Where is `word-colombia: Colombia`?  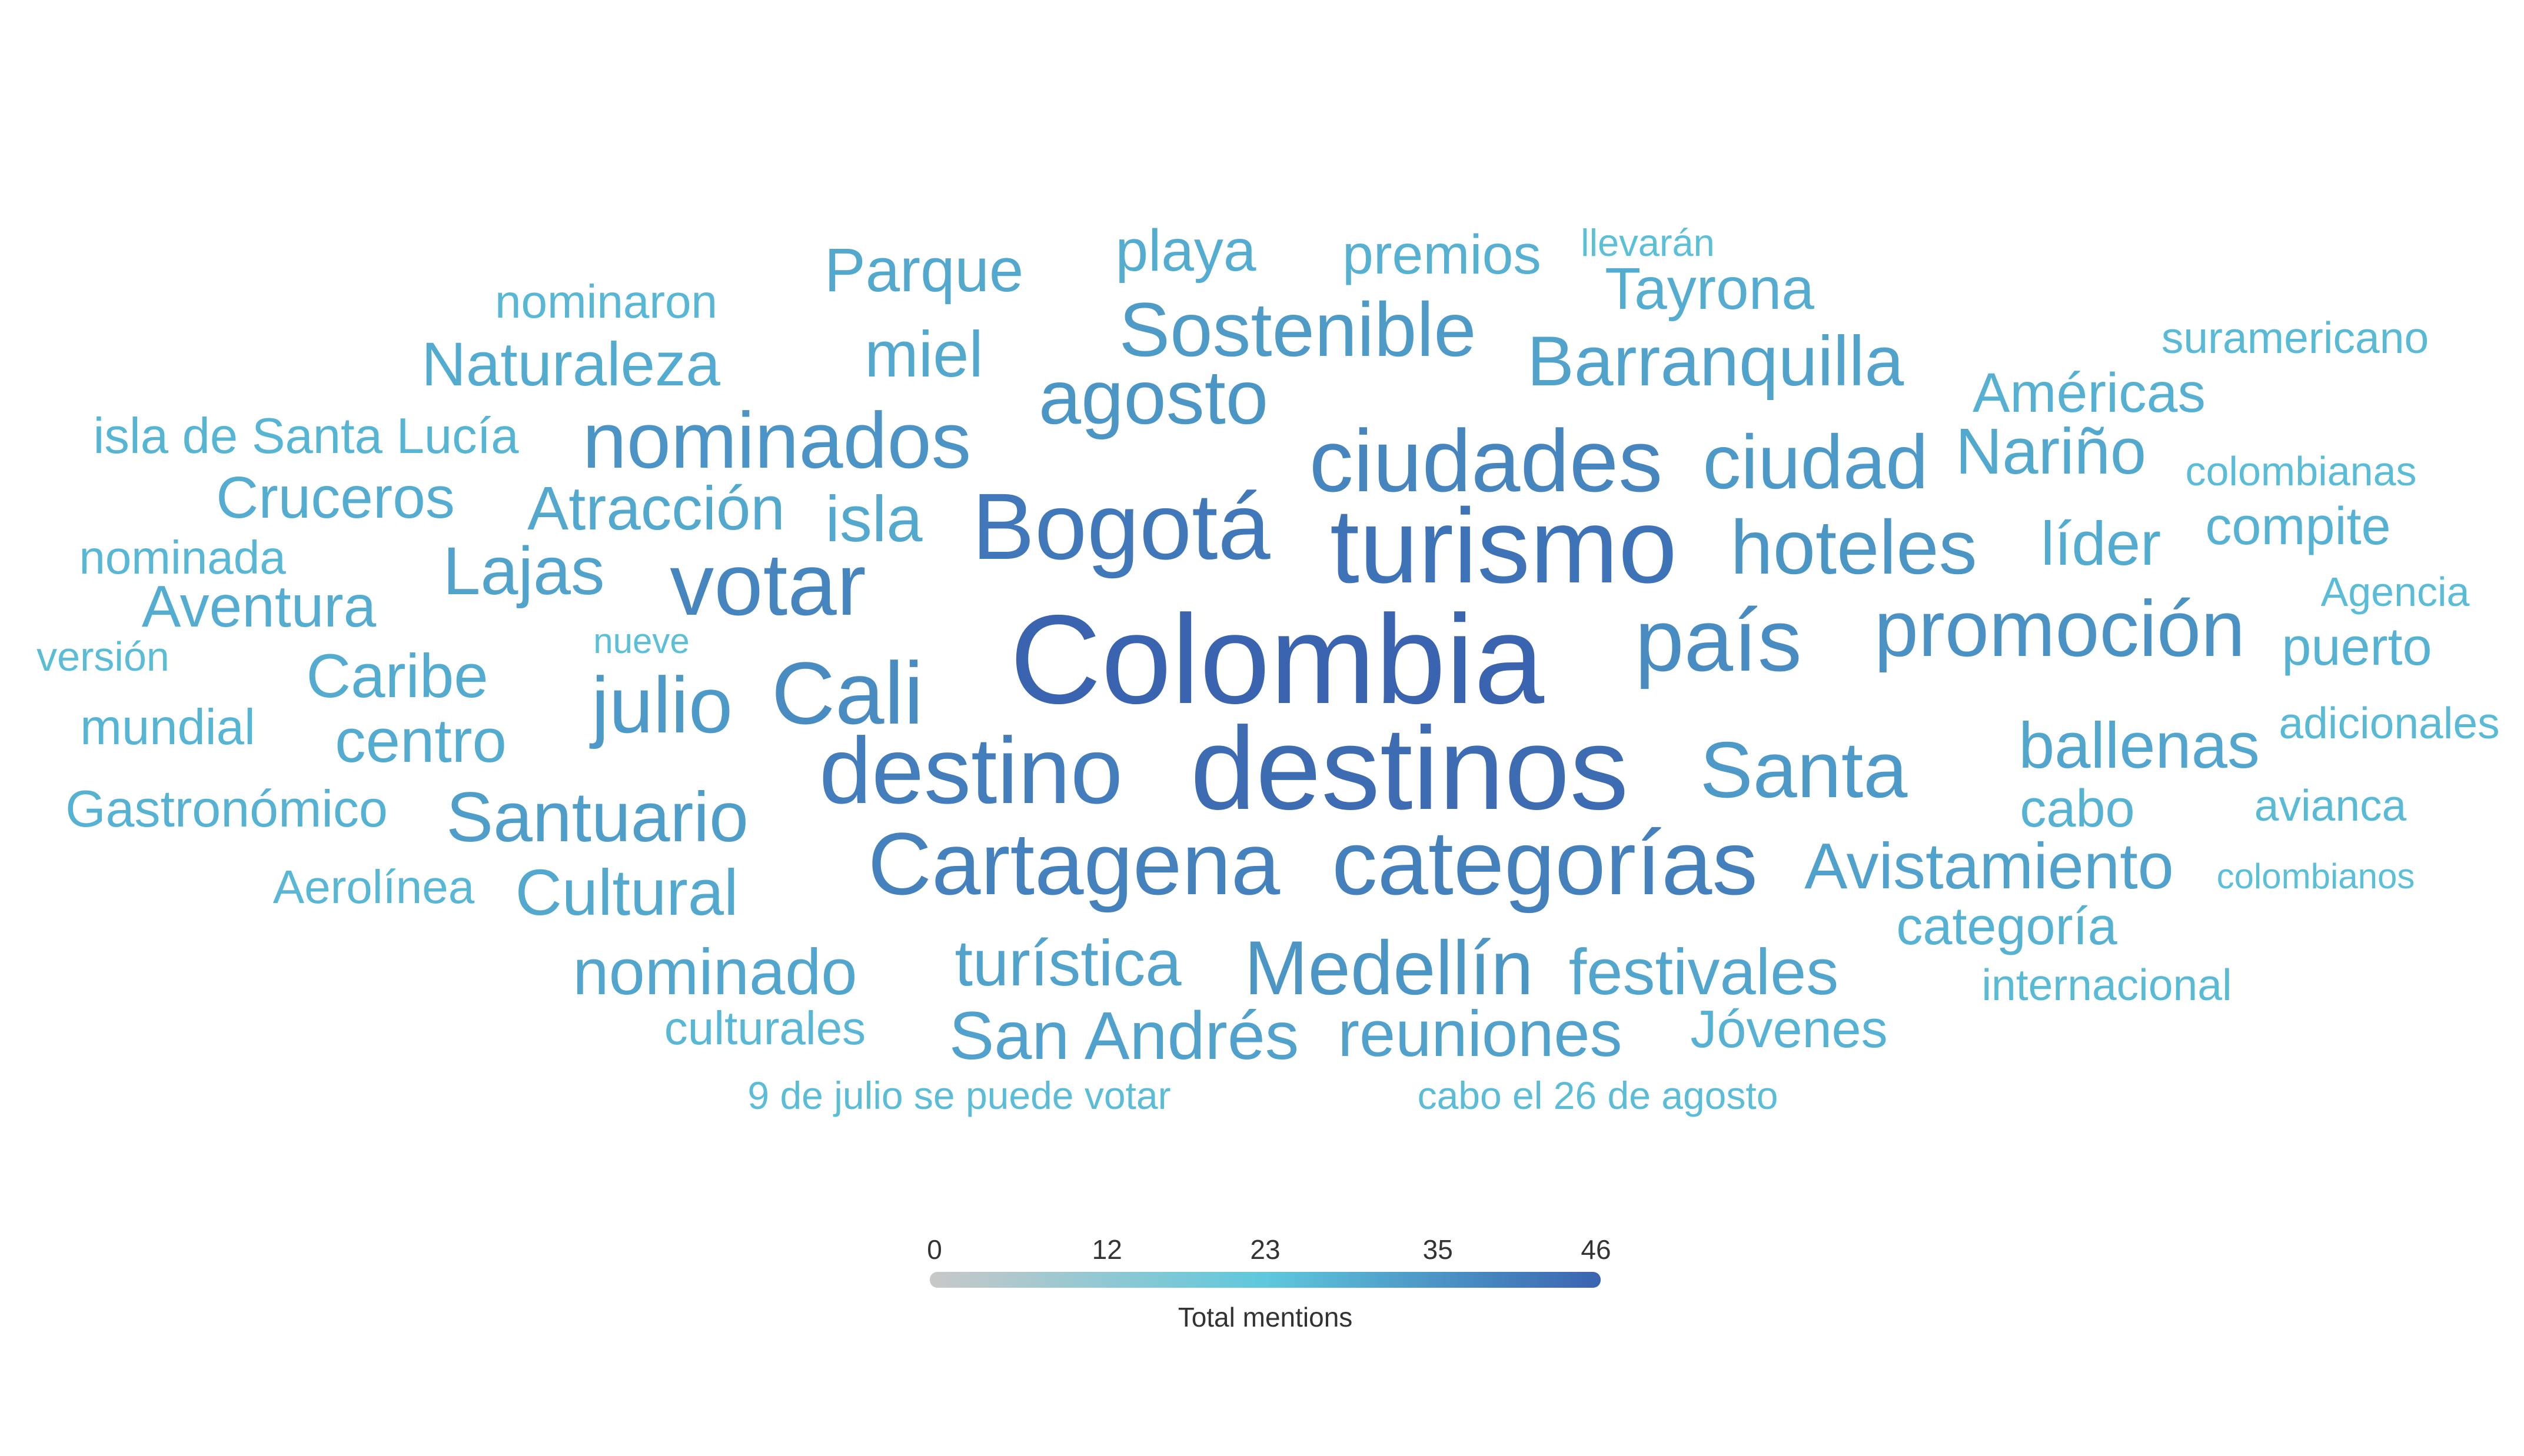
word-colombia: Colombia is located at coordinates (1277, 659).